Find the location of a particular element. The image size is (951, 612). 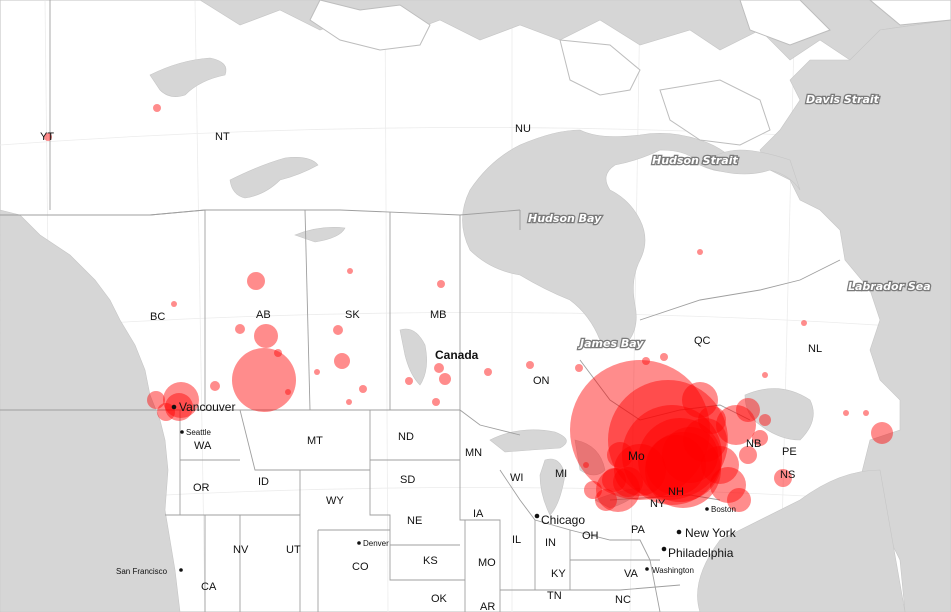

city-label-denver: Denver is located at coordinates (376, 543).